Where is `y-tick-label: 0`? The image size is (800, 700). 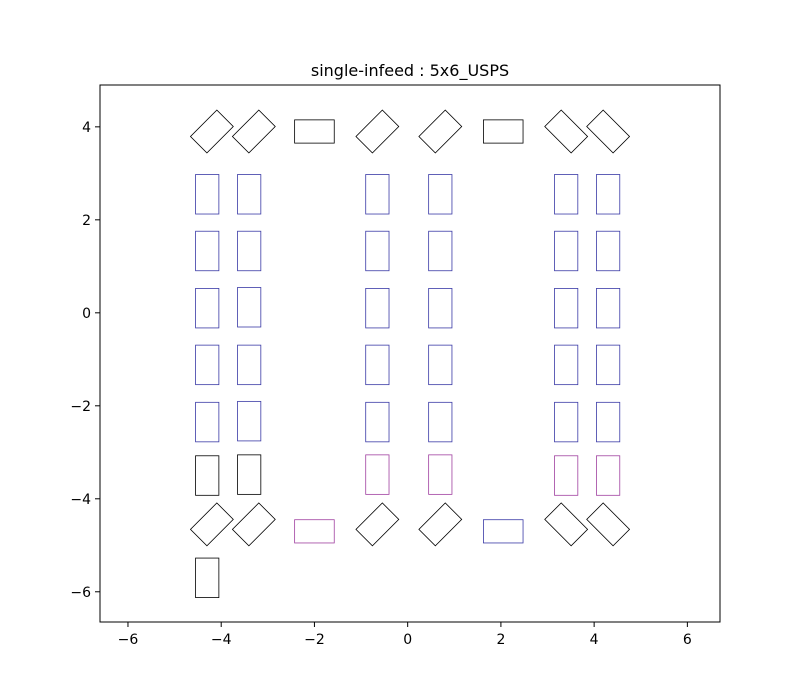 y-tick-label: 0 is located at coordinates (86, 314).